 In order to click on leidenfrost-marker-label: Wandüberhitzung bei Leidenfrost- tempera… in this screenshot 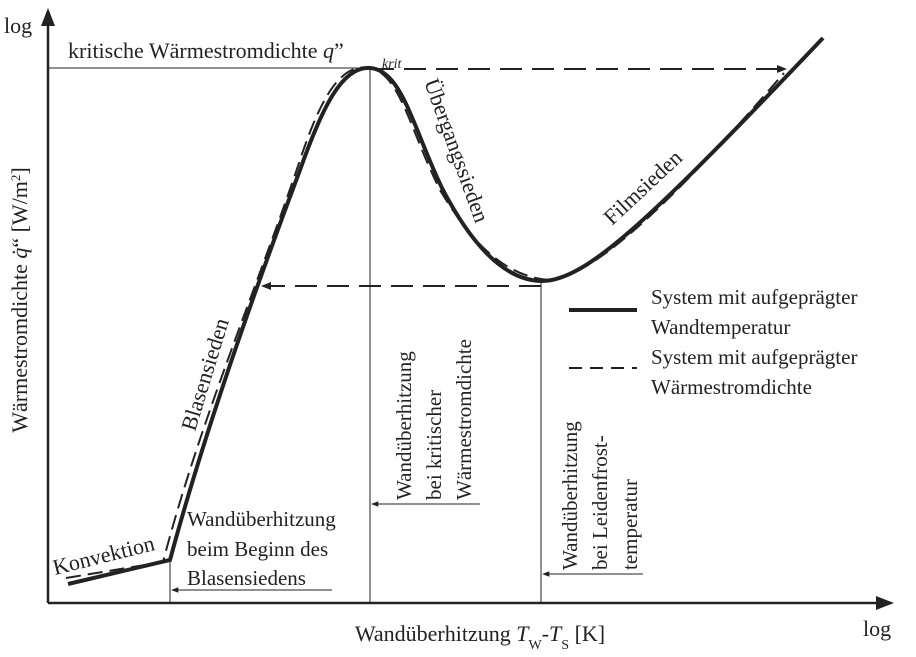, I will do `click(600, 493)`.